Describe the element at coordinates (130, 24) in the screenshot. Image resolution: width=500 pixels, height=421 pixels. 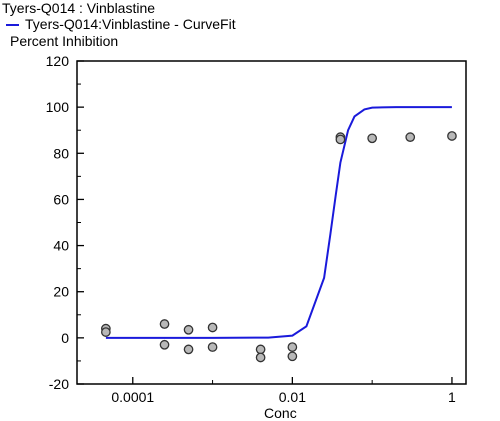
I see `legend-entry-curvefit: Tyers-Q014:Vinblastine - CurveFit` at that location.